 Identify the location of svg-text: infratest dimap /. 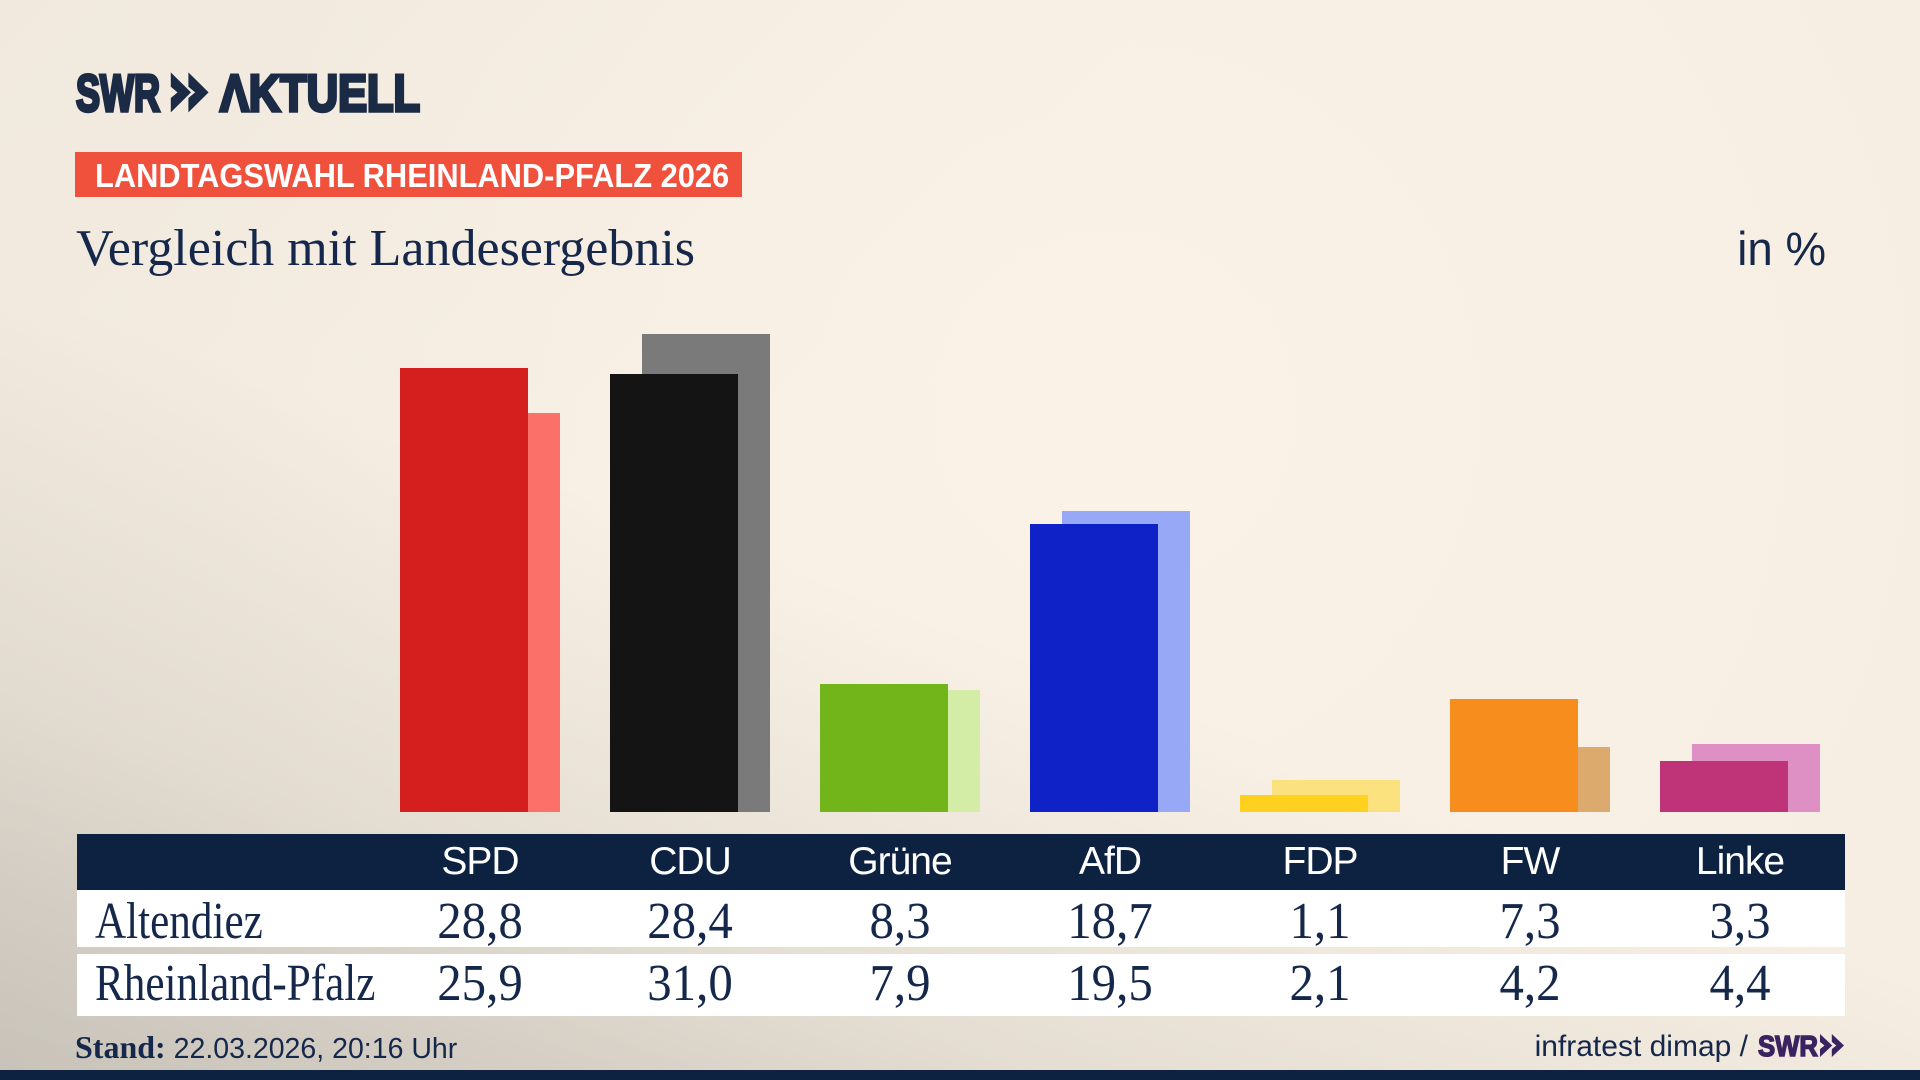
(1642, 1046).